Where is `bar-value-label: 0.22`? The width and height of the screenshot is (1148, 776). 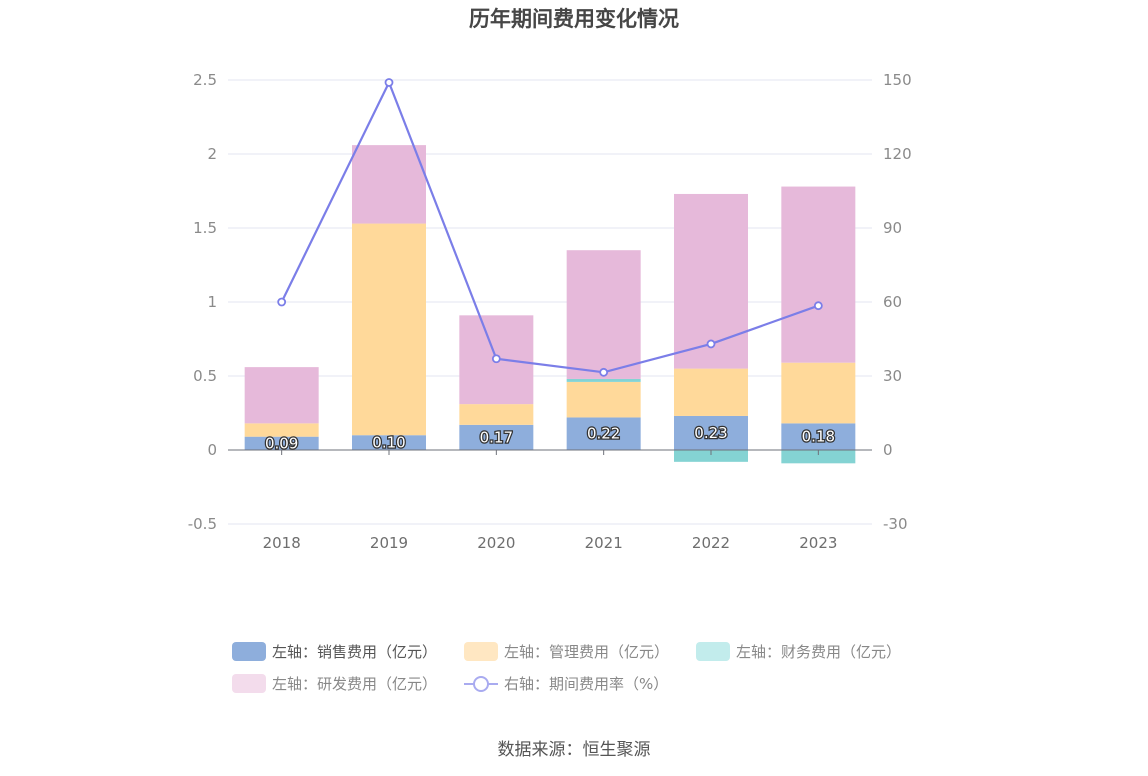 bar-value-label: 0.22 is located at coordinates (603, 434).